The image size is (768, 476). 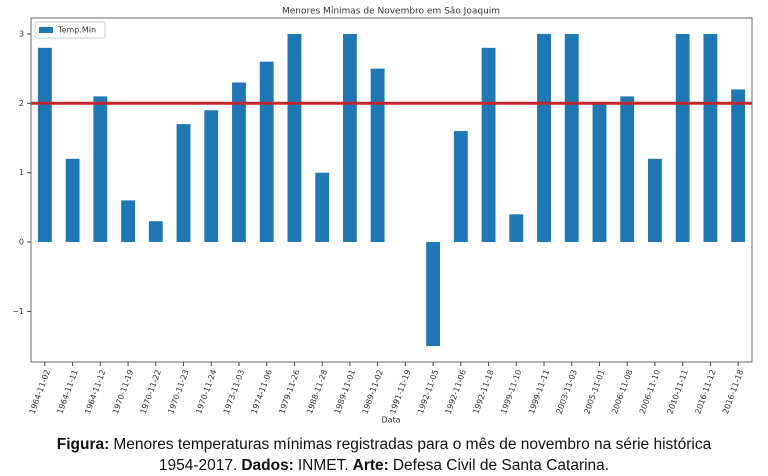 I want to click on x-tick-label: 1970-11-23, so click(x=178, y=391).